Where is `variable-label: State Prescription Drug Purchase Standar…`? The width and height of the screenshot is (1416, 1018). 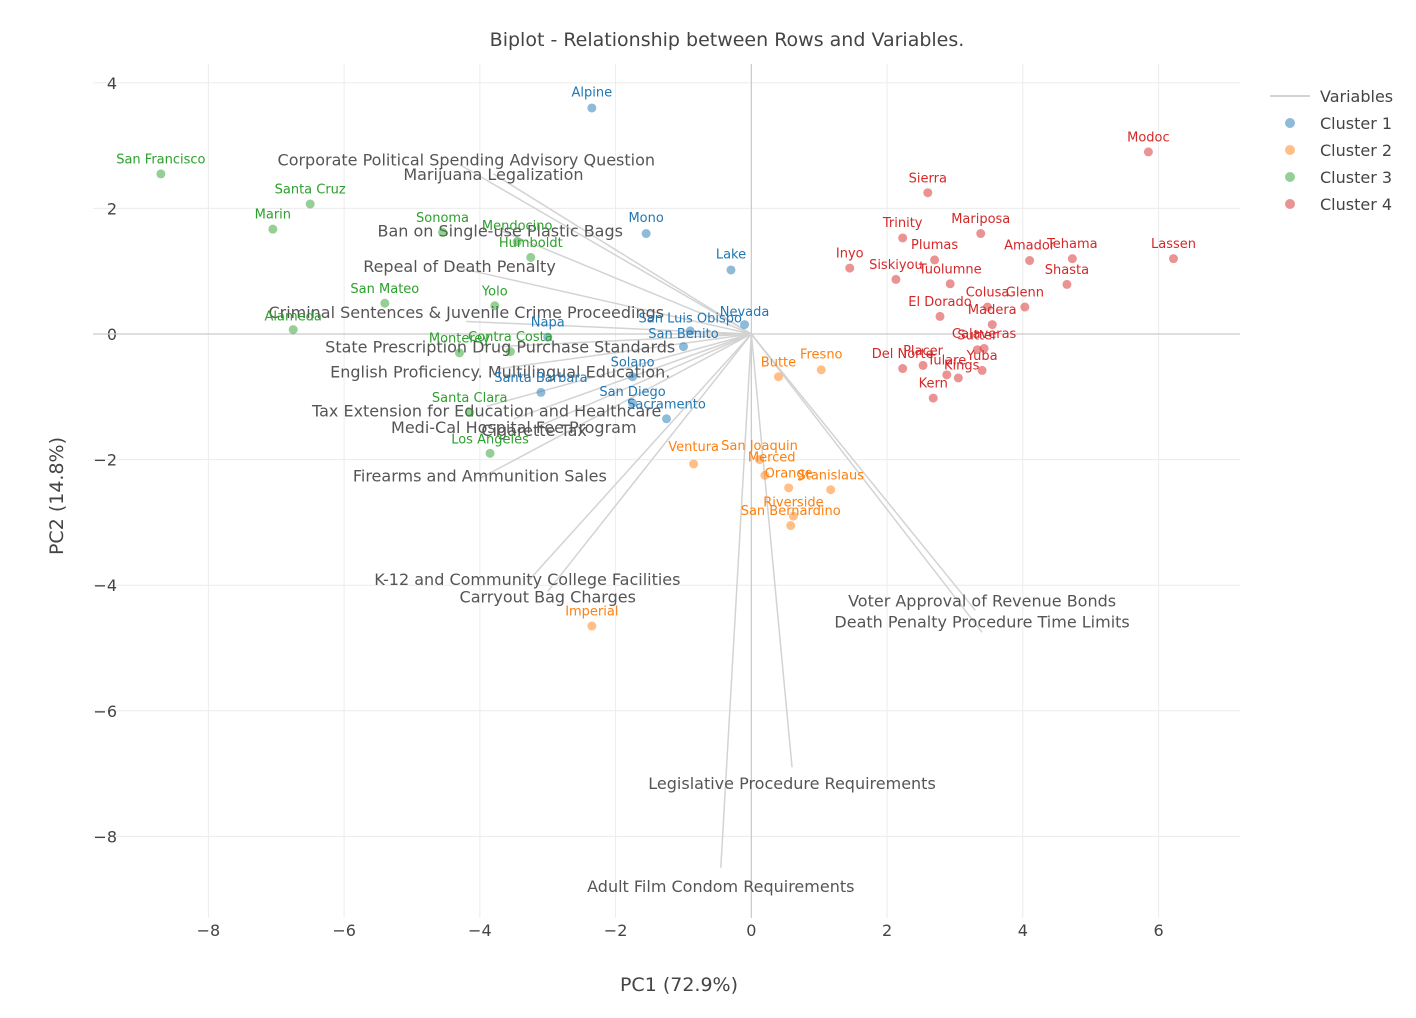
variable-label: State Prescription Drug Purchase Standar… is located at coordinates (500, 347).